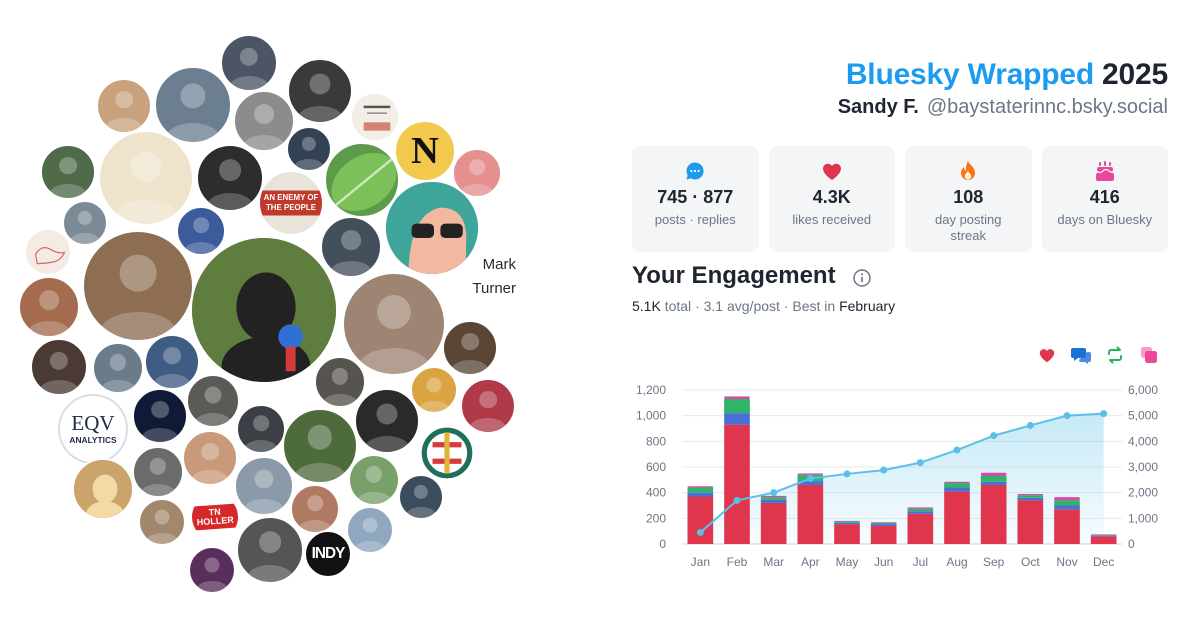 The width and height of the screenshot is (1200, 630). What do you see at coordinates (773, 562) in the screenshot?
I see `x-tick-label: Mar` at bounding box center [773, 562].